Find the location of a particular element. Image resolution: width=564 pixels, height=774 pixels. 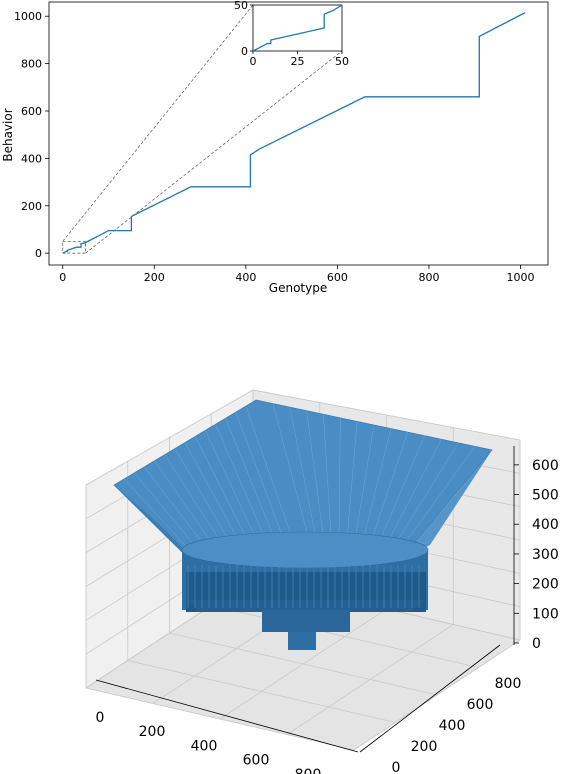

x-tick-label-3d: 200 is located at coordinates (152, 732).